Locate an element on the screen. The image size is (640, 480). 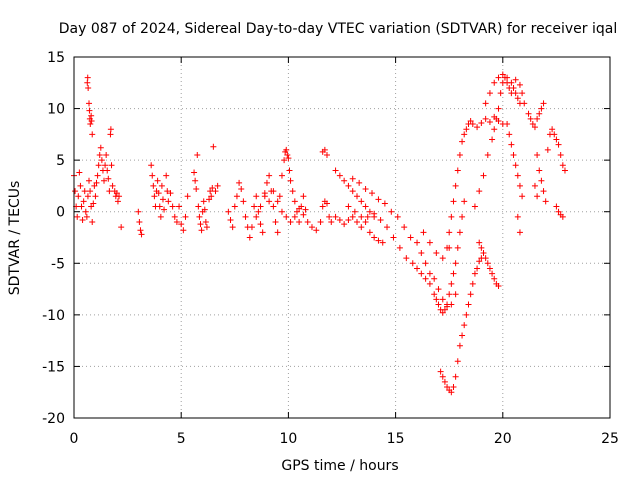
x-tick-label: 25 is located at coordinates (610, 439).